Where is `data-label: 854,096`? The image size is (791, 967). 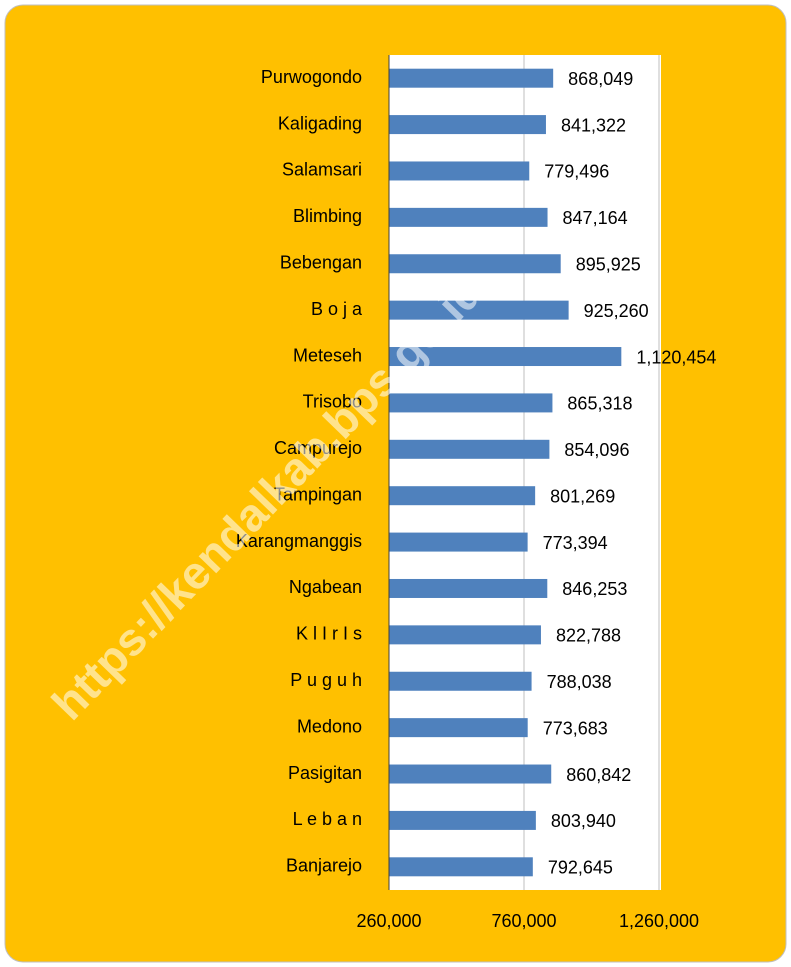 data-label: 854,096 is located at coordinates (596, 450).